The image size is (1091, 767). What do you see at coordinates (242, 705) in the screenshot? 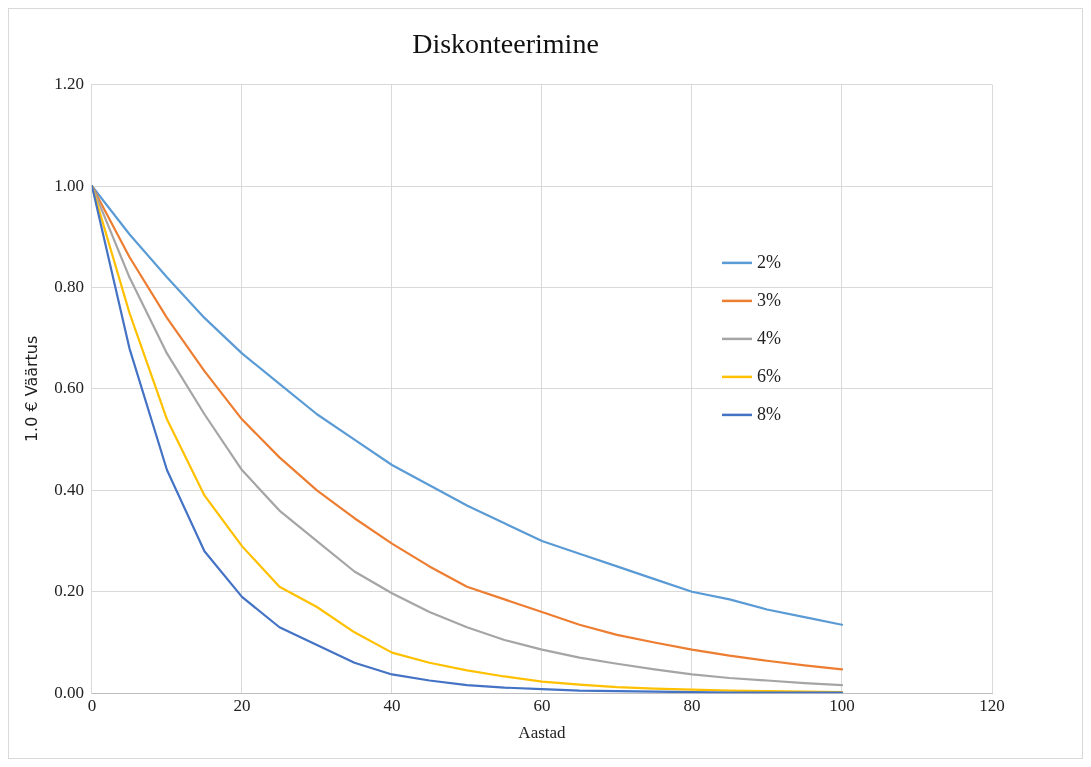
I see `x-tick-label: 20` at bounding box center [242, 705].